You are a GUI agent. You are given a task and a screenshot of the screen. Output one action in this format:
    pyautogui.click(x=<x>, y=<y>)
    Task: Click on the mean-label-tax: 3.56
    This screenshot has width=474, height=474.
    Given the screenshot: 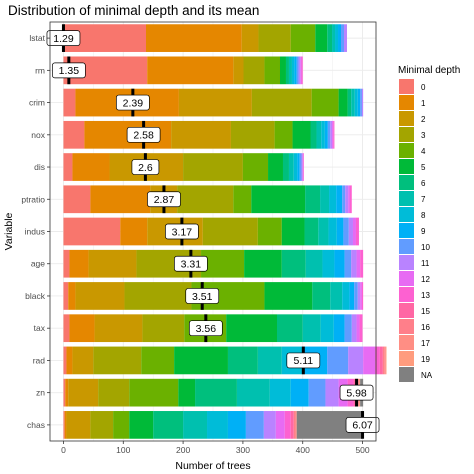 What is the action you would take?
    pyautogui.click(x=206, y=329)
    